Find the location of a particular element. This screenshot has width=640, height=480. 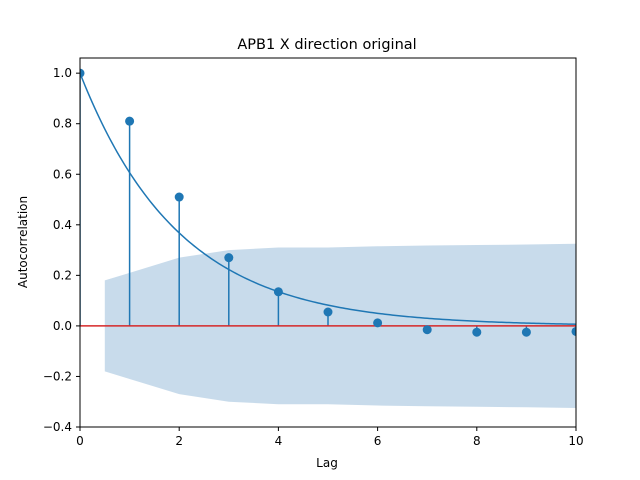

chart-title: APB1 X direction original is located at coordinates (326, 45).